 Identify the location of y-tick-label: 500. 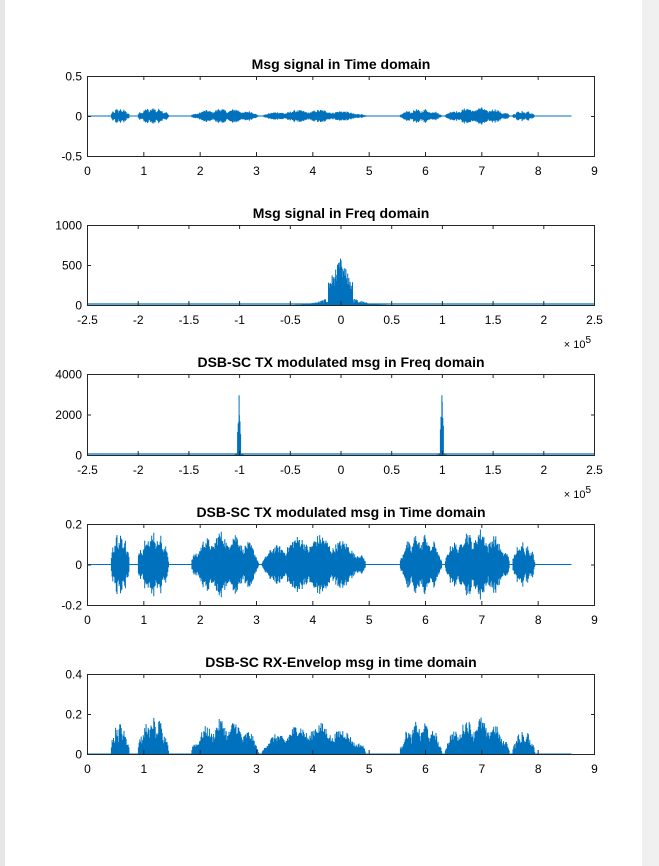
(72, 266).